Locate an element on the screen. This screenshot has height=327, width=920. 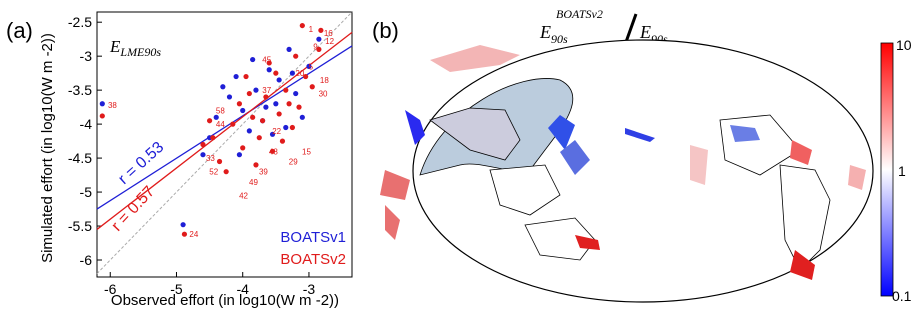
point-label: 5 is located at coordinates (311, 66).